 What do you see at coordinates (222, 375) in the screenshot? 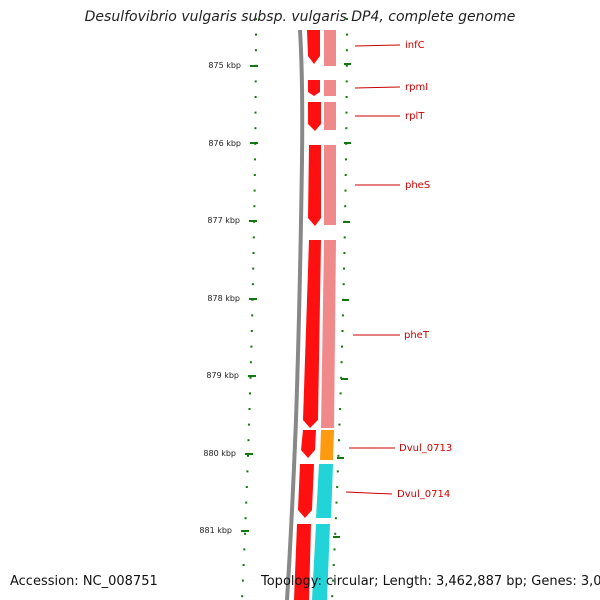
I see `tick-label: 879 kbp` at bounding box center [222, 375].